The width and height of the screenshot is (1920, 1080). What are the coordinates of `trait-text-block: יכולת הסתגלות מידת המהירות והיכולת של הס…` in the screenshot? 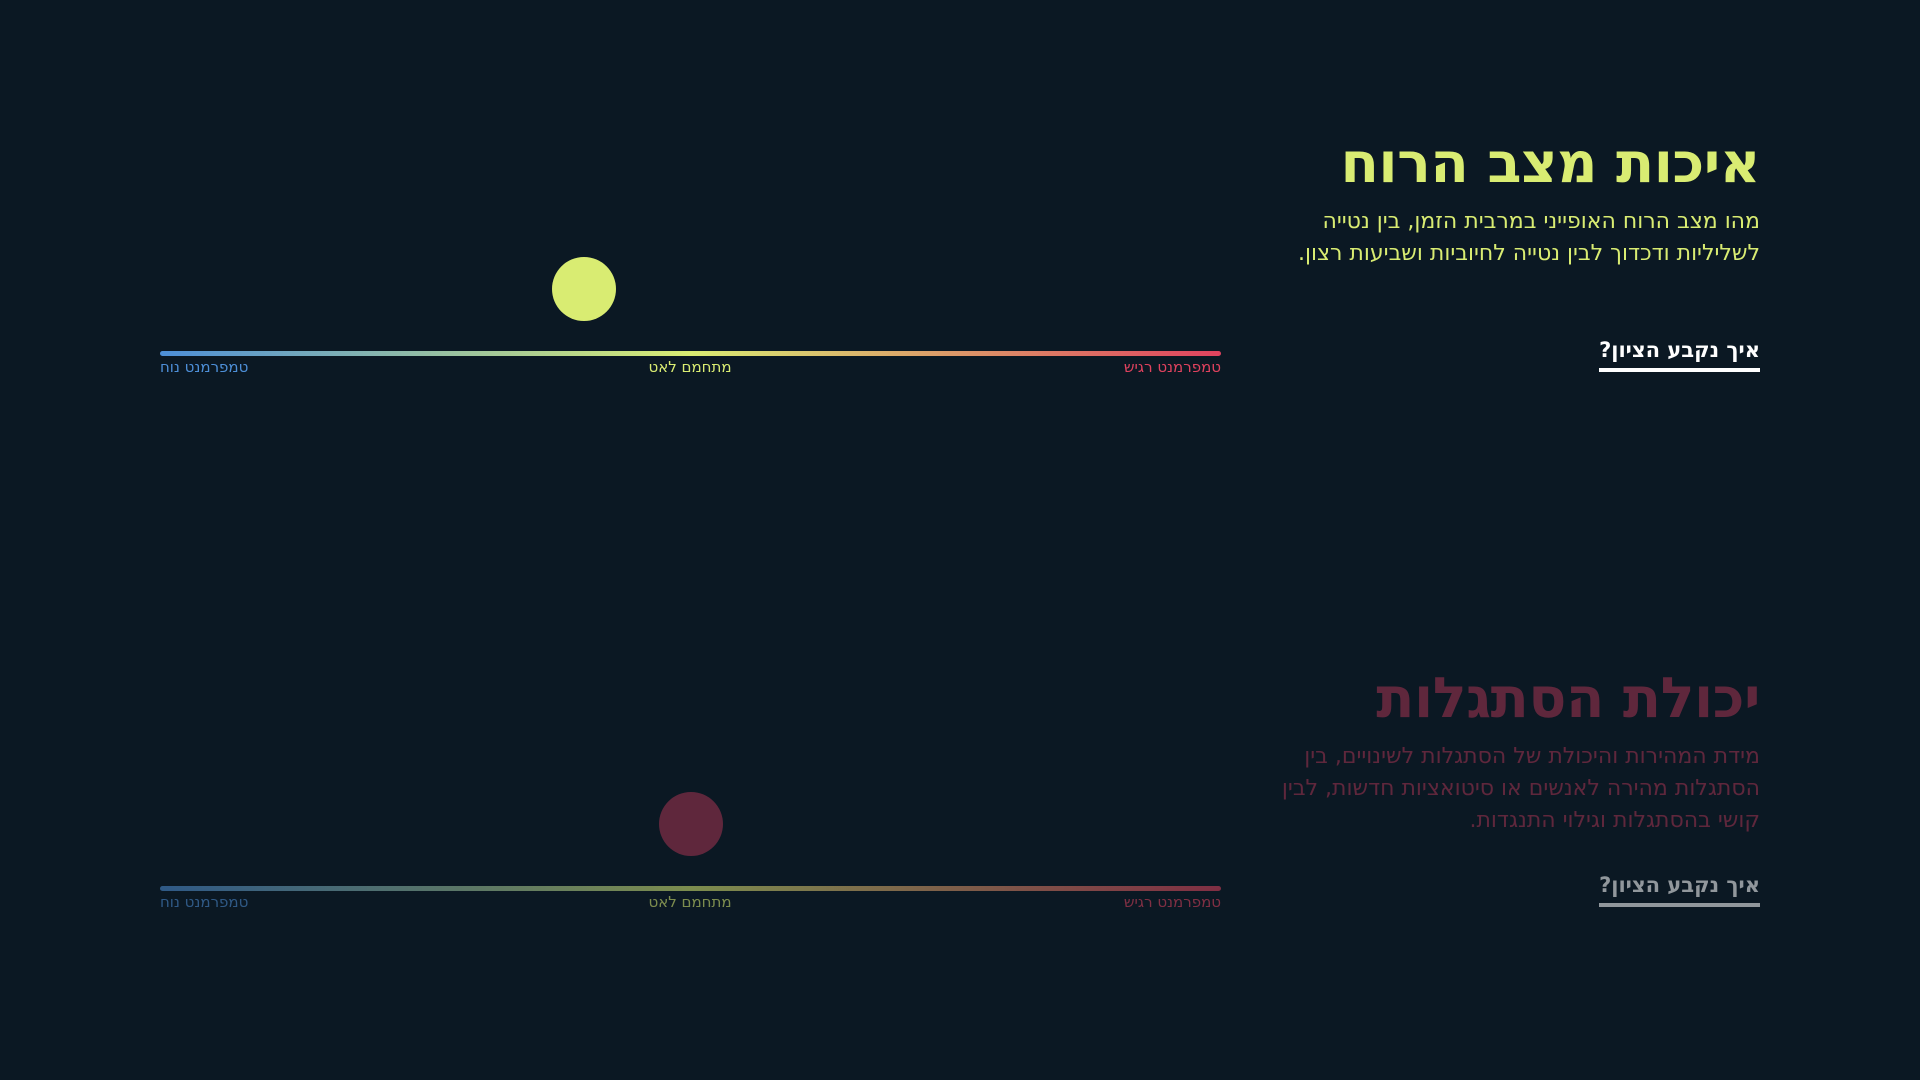 It's located at (1510, 751).